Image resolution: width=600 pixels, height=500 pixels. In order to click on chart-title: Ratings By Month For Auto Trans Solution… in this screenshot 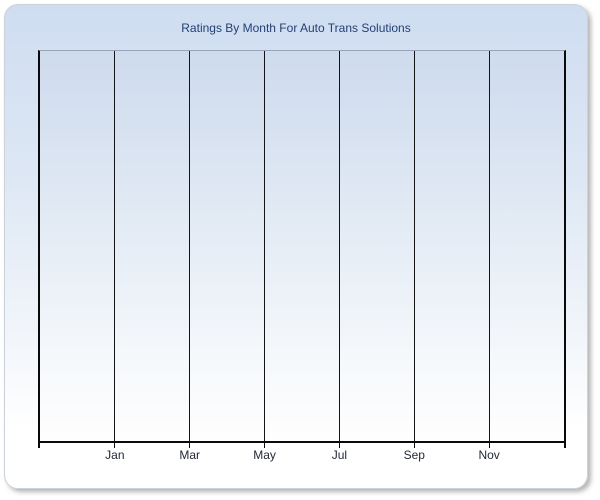, I will do `click(296, 28)`.